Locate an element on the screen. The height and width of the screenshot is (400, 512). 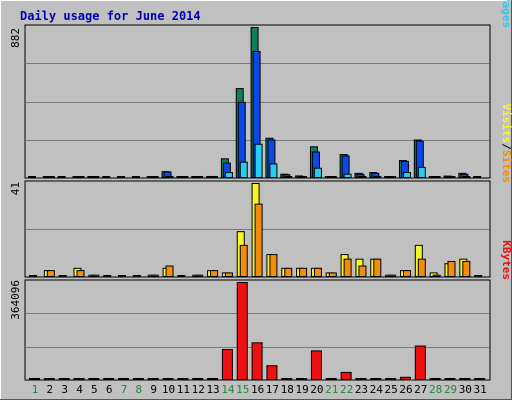
day-label: 27 is located at coordinates (420, 389).